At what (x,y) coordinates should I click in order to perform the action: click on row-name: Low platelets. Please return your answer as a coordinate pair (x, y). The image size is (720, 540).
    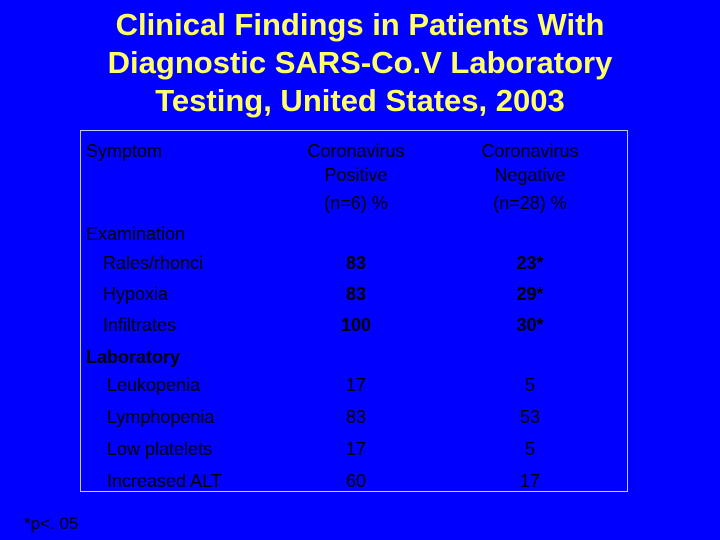
    Looking at the image, I should click on (160, 449).